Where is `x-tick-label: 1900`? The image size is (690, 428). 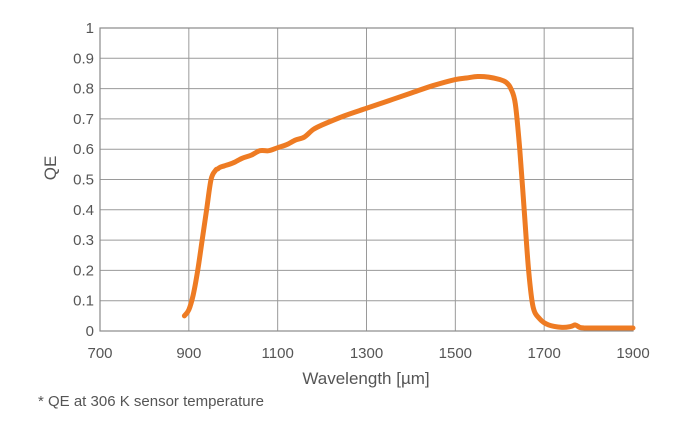 x-tick-label: 1900 is located at coordinates (632, 353).